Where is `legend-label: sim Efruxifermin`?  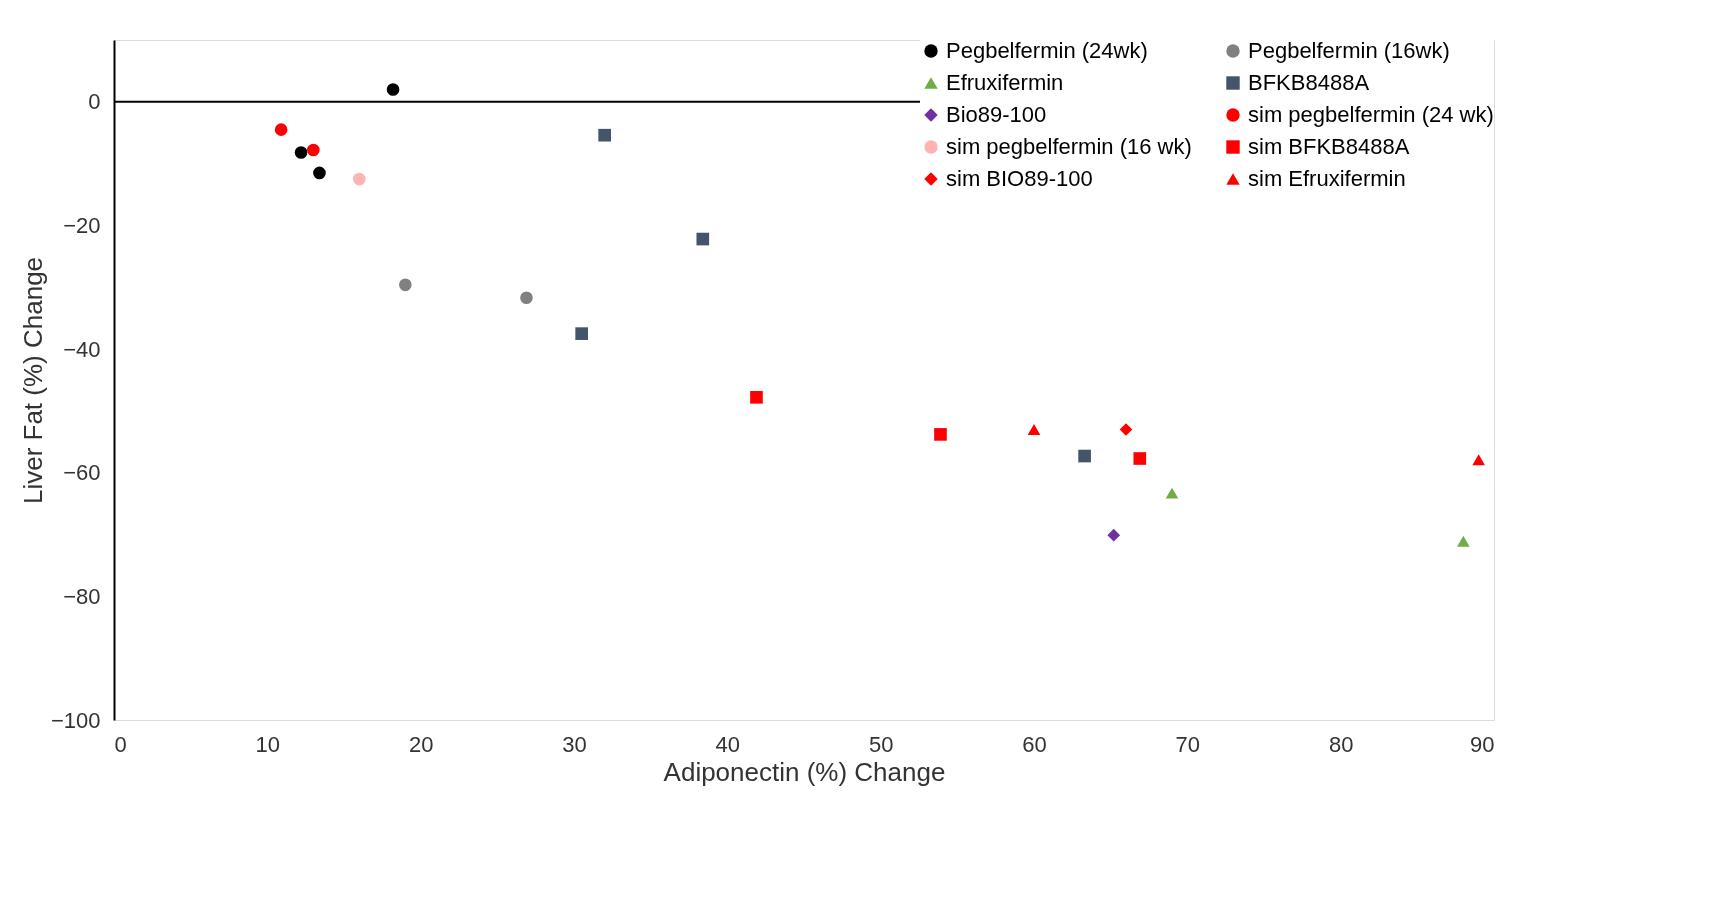
legend-label: sim Efruxifermin is located at coordinates (1327, 178).